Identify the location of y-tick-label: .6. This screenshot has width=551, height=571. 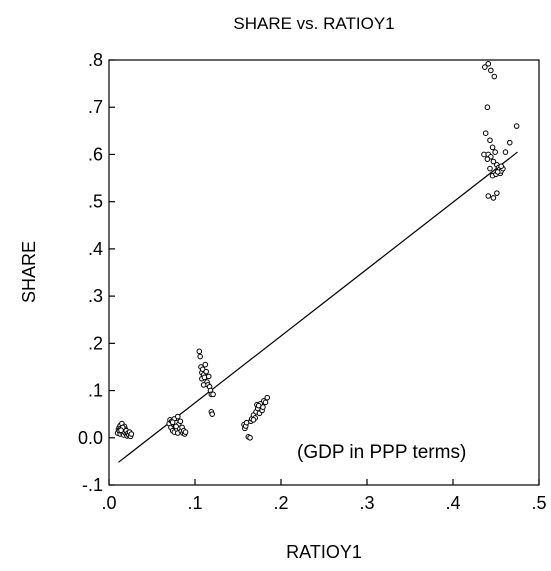
(95, 154).